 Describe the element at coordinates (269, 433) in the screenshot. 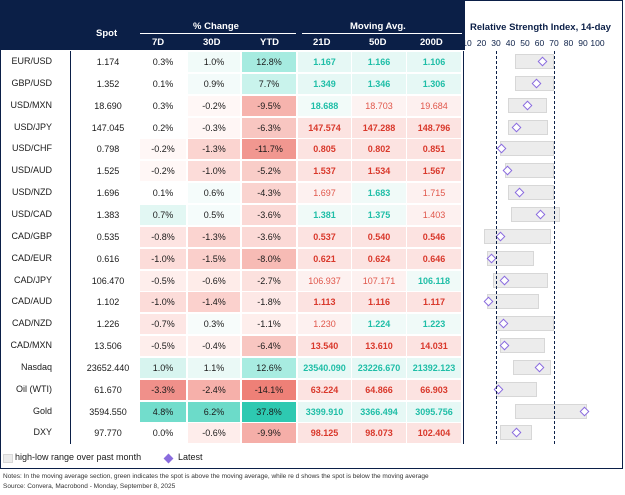

I see `cell-ytd: -9.9%` at that location.